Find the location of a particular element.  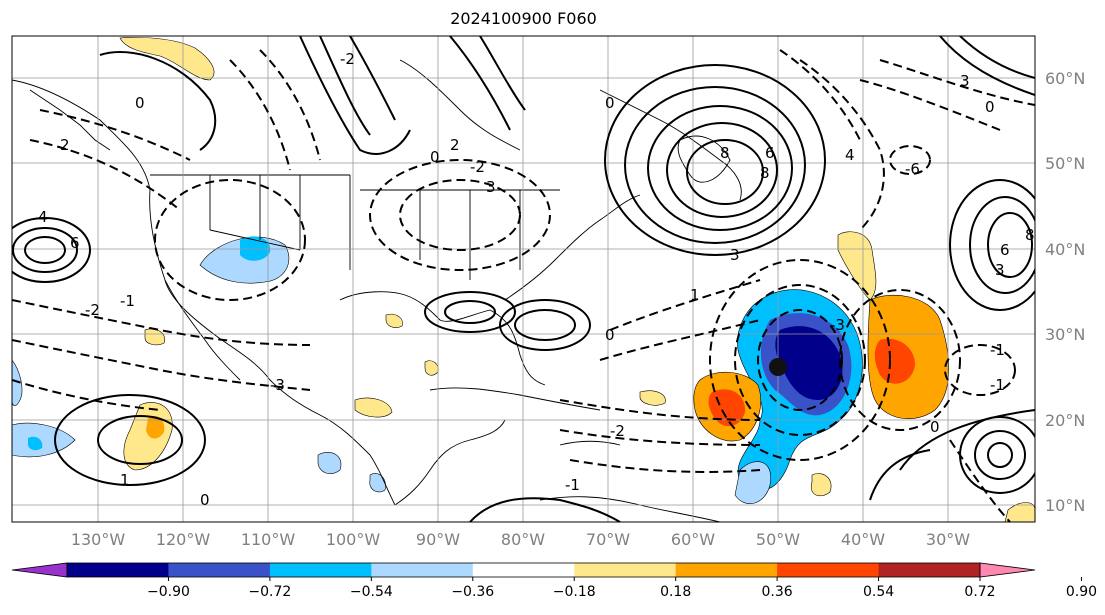

lat-label: 40°N is located at coordinates (1065, 249).